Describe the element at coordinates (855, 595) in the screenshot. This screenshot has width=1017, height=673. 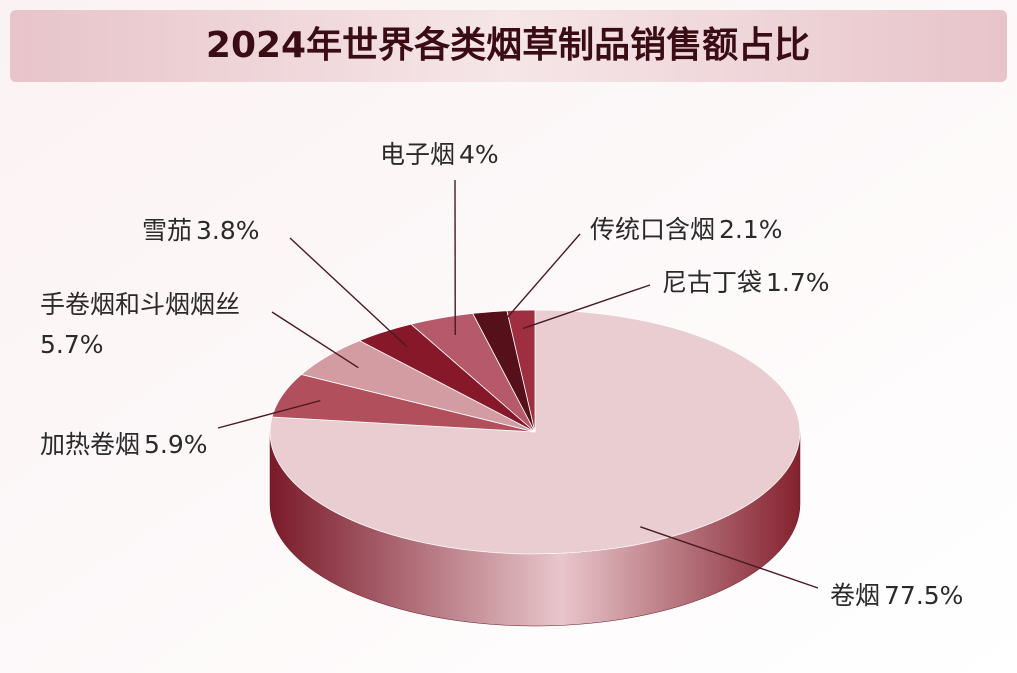
I see `label-name: 卷烟` at that location.